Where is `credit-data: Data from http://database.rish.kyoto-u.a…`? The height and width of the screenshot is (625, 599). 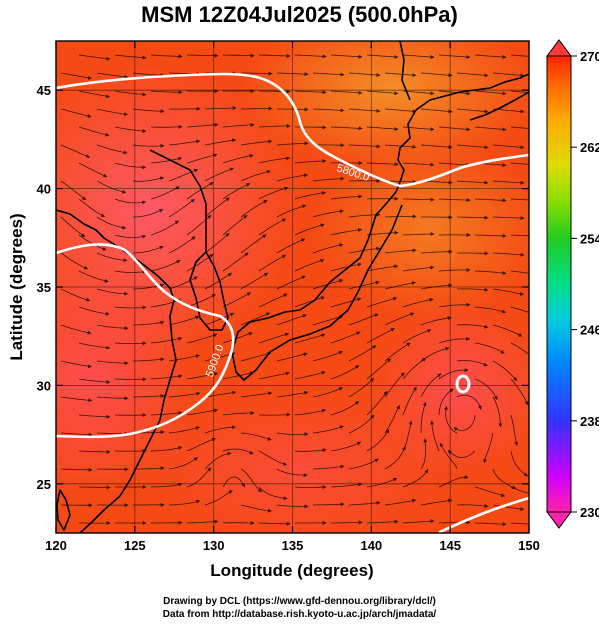 credit-data: Data from http://database.rish.kyoto-u.a… is located at coordinates (299, 614).